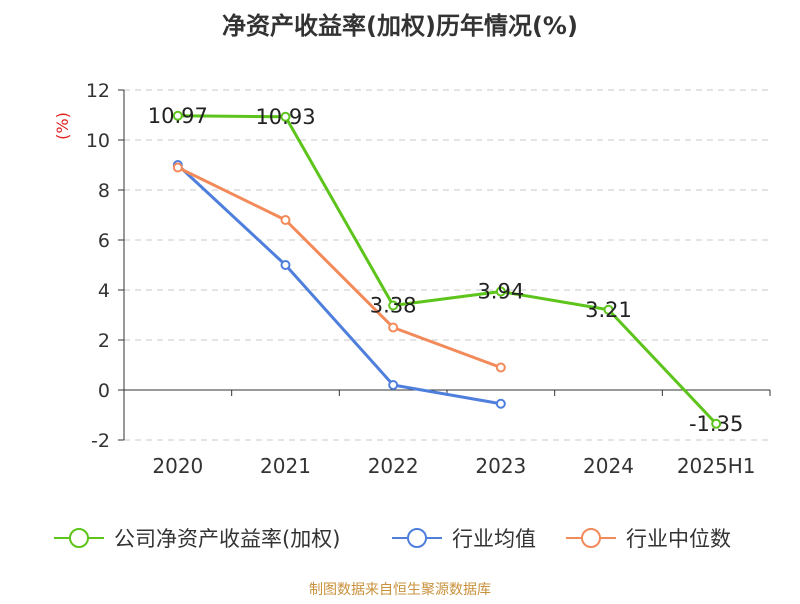 The height and width of the screenshot is (604, 800). Describe the element at coordinates (400, 26) in the screenshot. I see `chart-title: 净资产收益率(加权)历年情况(%)` at that location.